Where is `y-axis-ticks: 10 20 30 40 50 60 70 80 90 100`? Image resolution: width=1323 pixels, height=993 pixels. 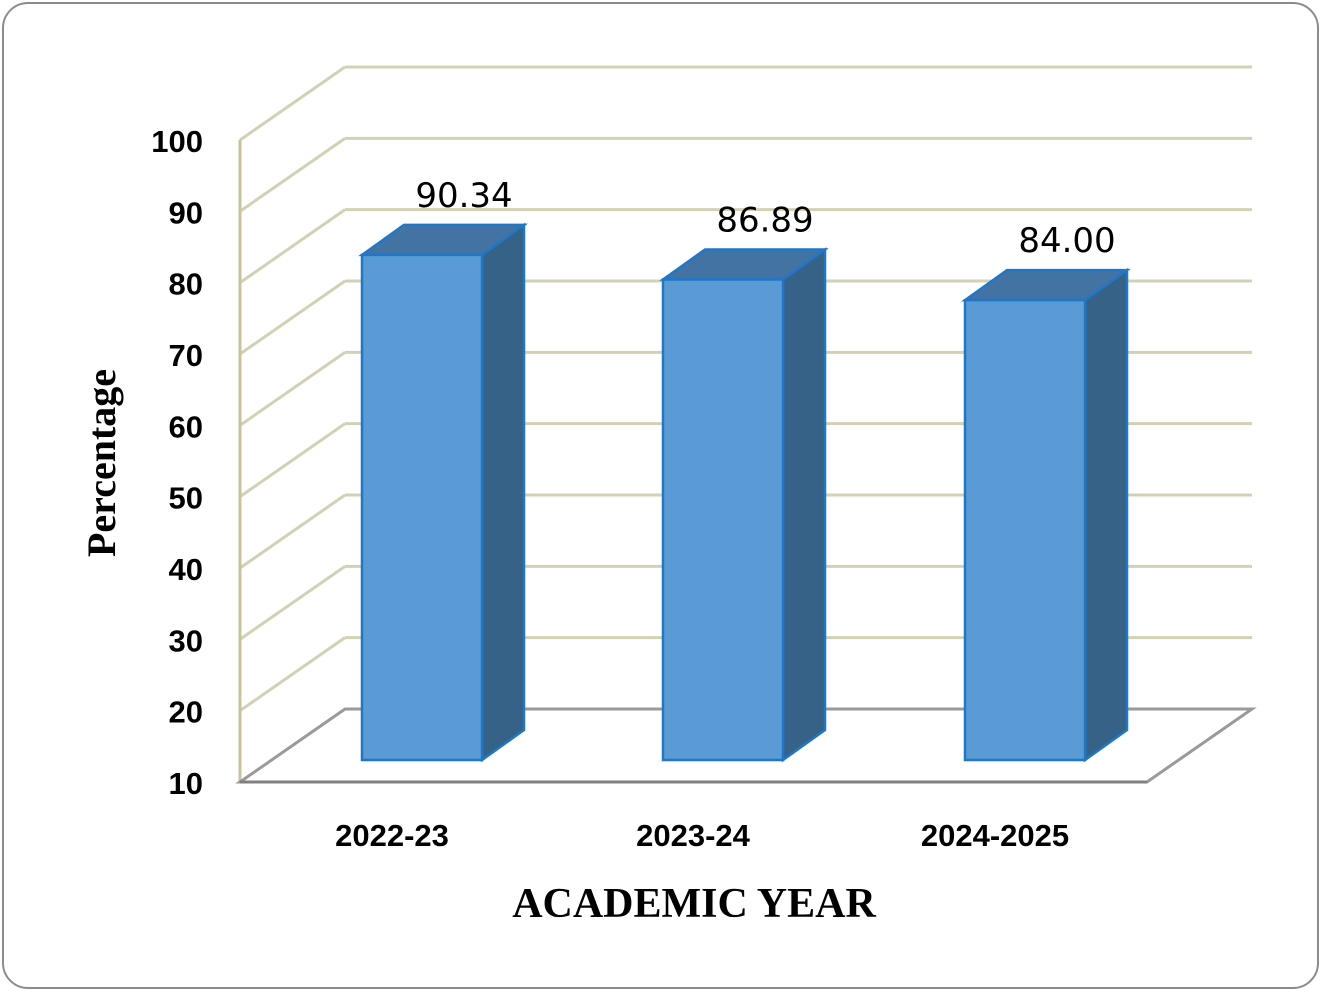 y-axis-ticks: 10 20 30 40 50 60 70 80 90 100 is located at coordinates (177, 462).